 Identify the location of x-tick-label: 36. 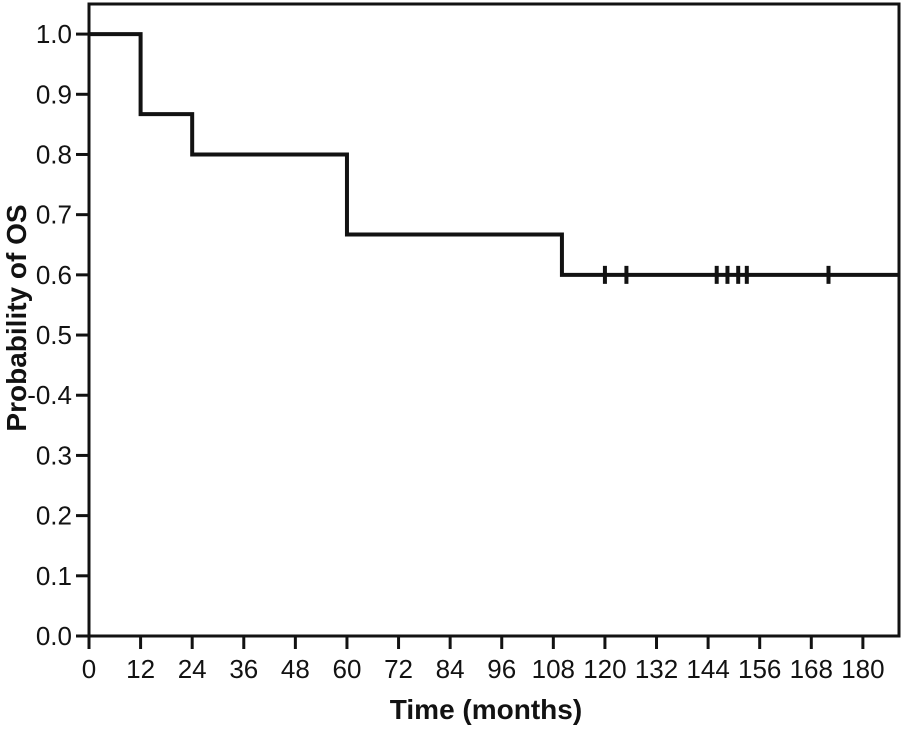
(243, 669).